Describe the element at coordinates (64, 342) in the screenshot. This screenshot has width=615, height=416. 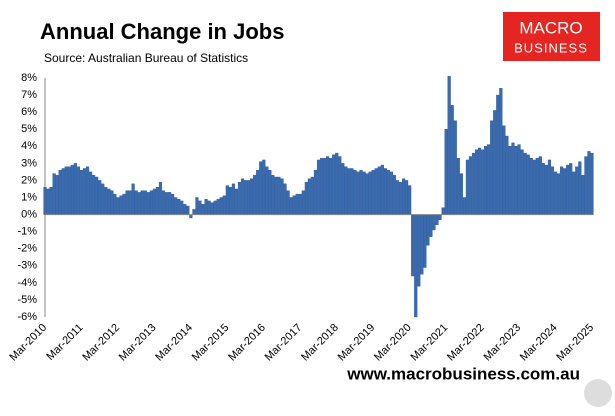
I see `x-tick-label: Mar-2011` at that location.